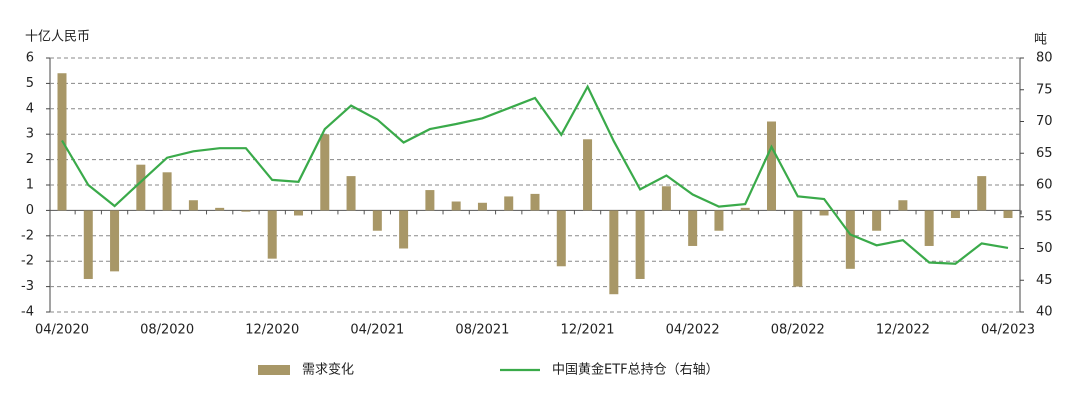  I want to click on x-tick-label: 12/2022, so click(903, 330).